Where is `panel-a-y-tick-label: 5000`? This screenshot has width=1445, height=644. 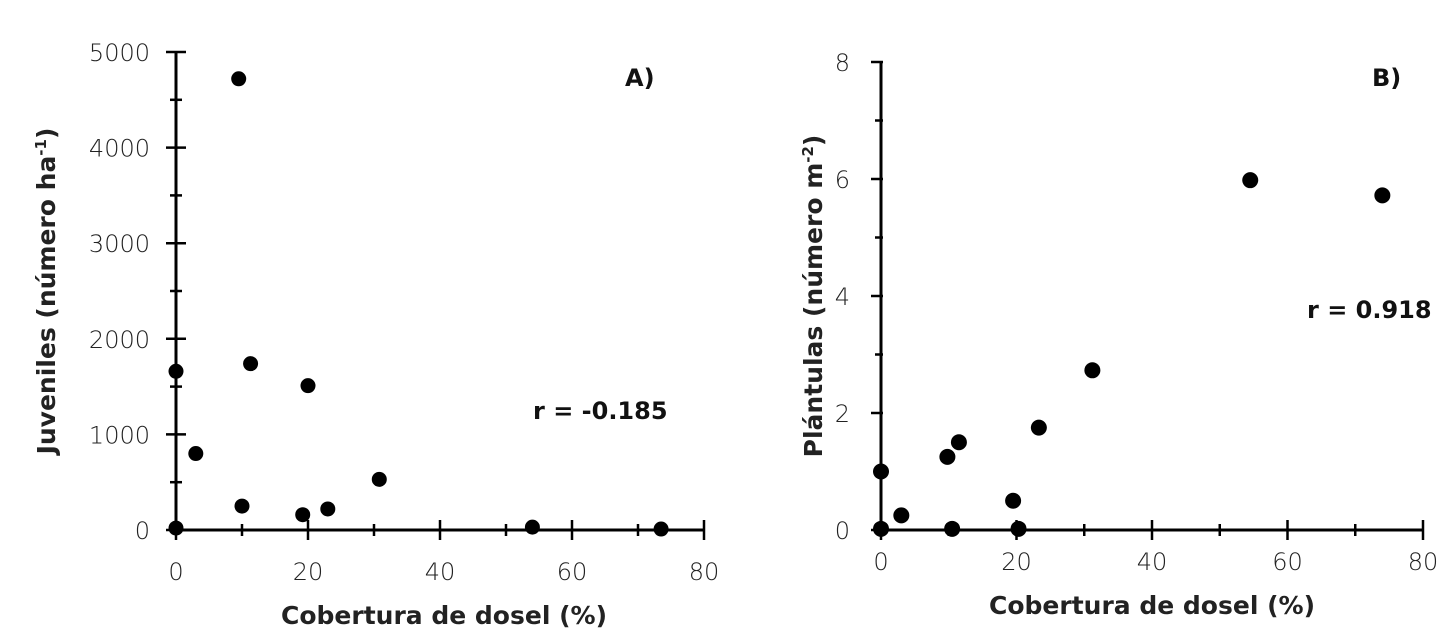
panel-a-y-tick-label: 5000 is located at coordinates (119, 53).